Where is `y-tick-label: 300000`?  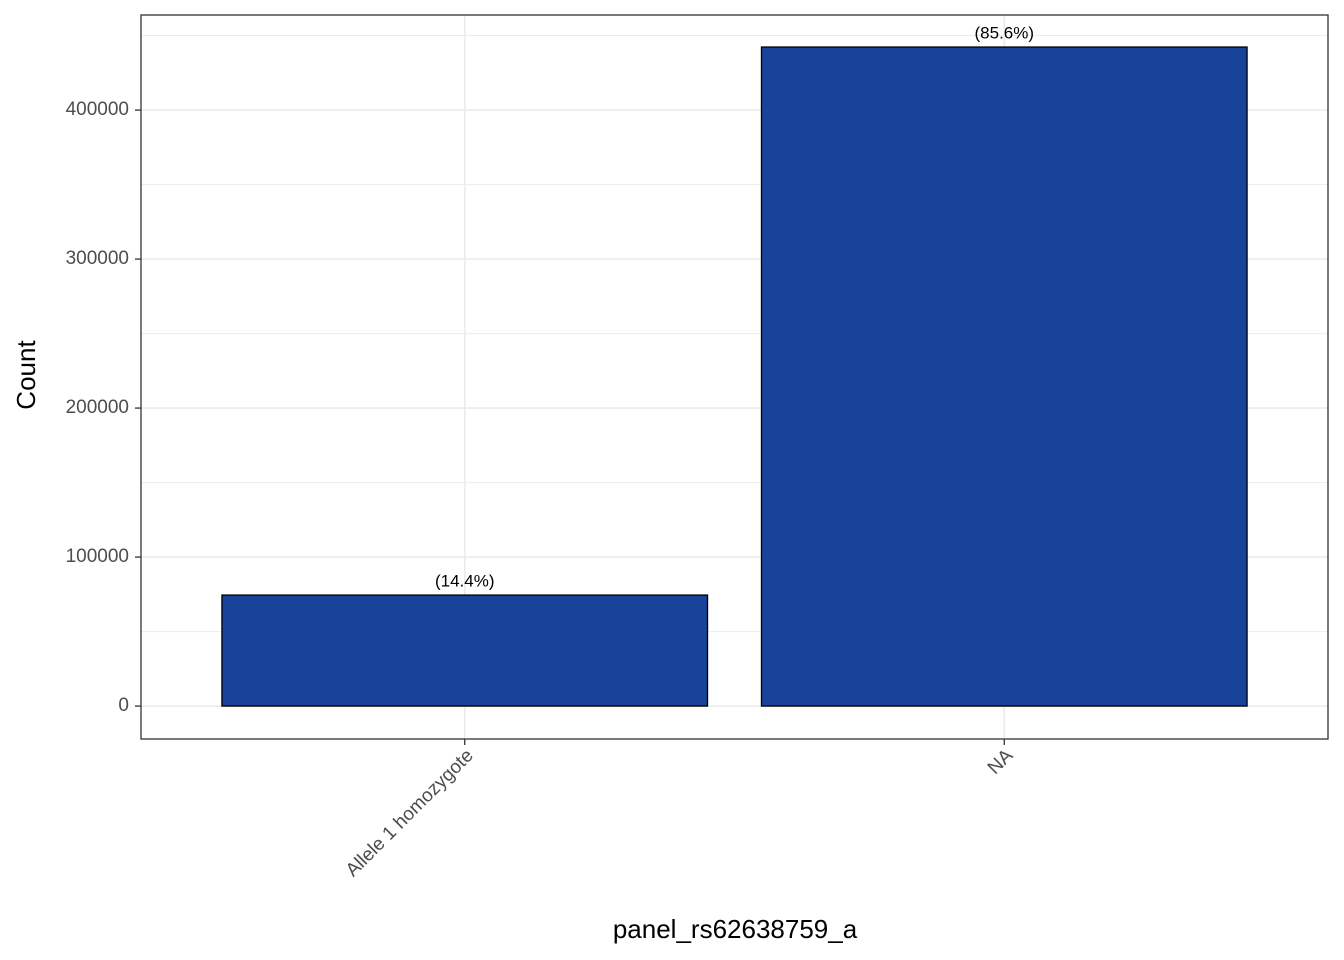
y-tick-label: 300000 is located at coordinates (97, 258).